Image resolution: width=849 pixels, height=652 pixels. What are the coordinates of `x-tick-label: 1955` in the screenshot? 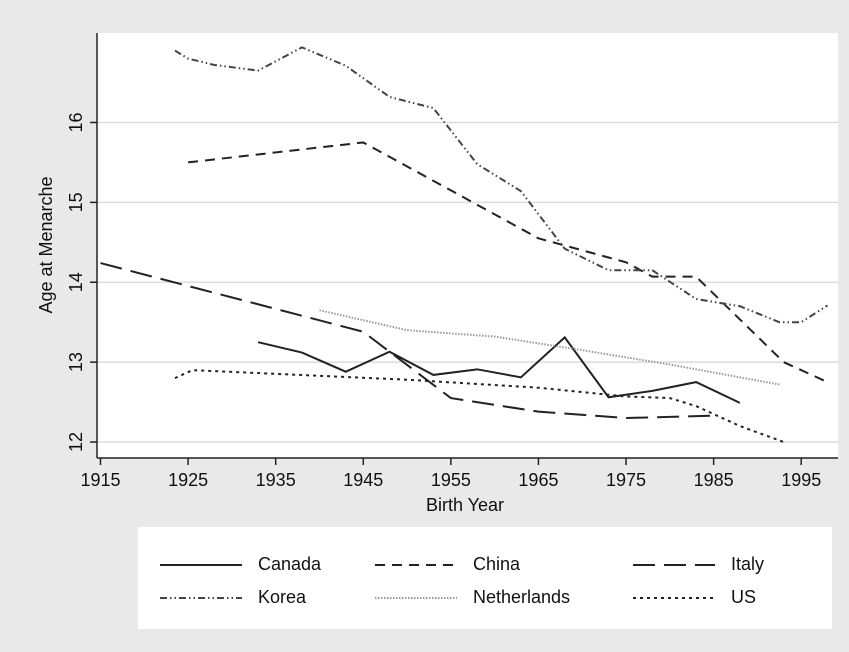 It's located at (451, 480).